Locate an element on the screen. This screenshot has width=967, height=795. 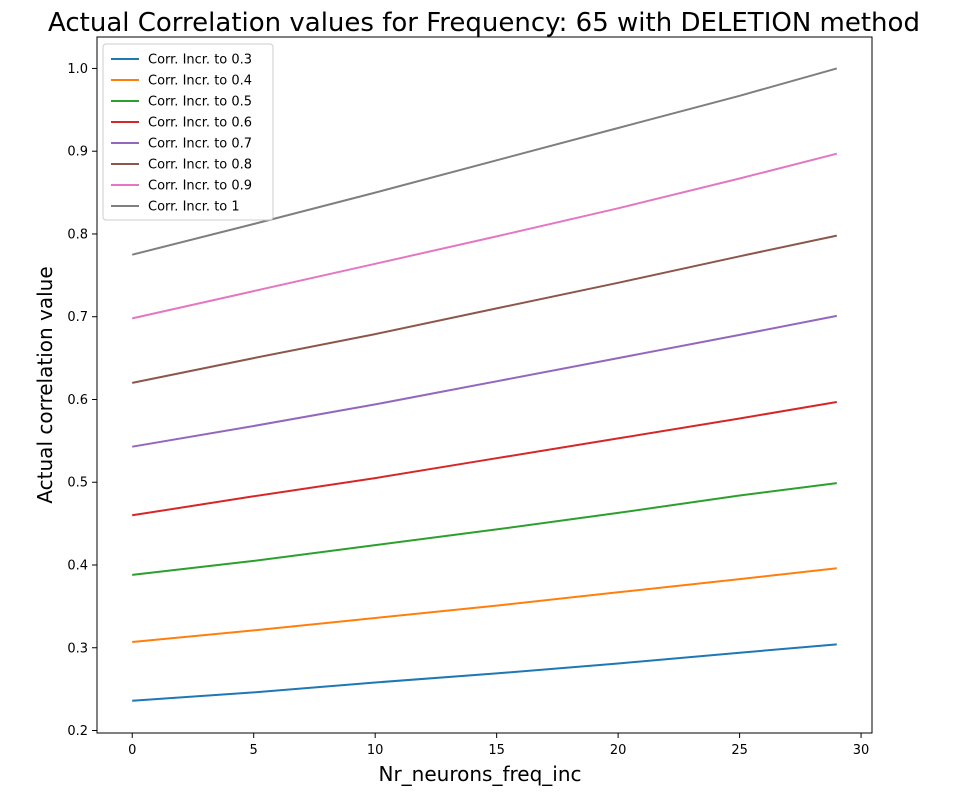
y-axis: 0.2 0.3 0.4 0.5 0.6 0.7 0.8 0.9 1.0 is located at coordinates (82, 400).